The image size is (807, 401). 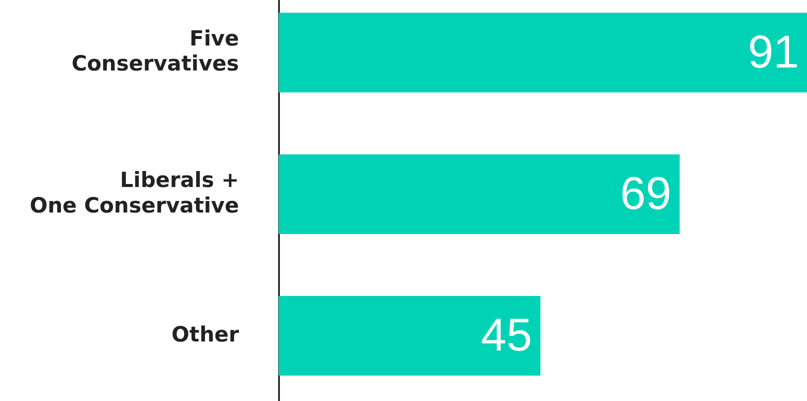 I want to click on y-tick-label: Liberals + One Conservative, so click(x=134, y=193).